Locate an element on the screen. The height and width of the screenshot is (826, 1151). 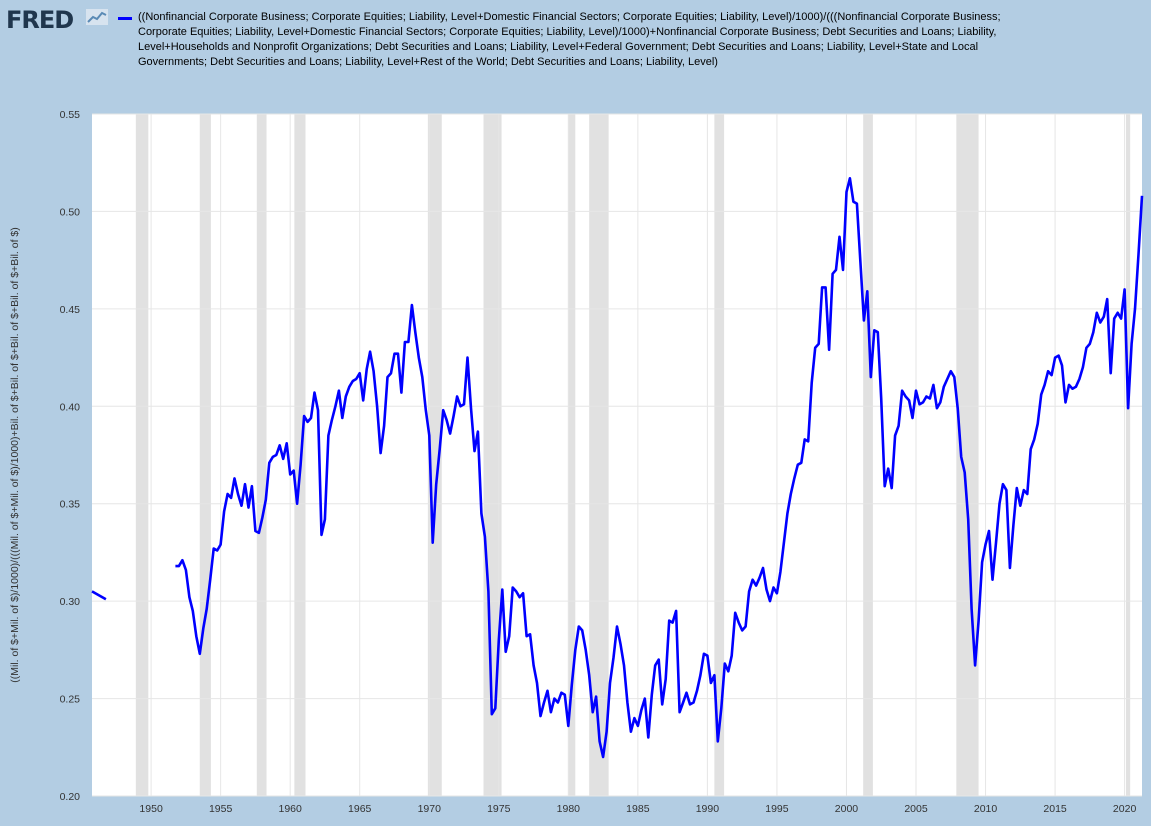
x-tick-label: 1980 is located at coordinates (569, 809).